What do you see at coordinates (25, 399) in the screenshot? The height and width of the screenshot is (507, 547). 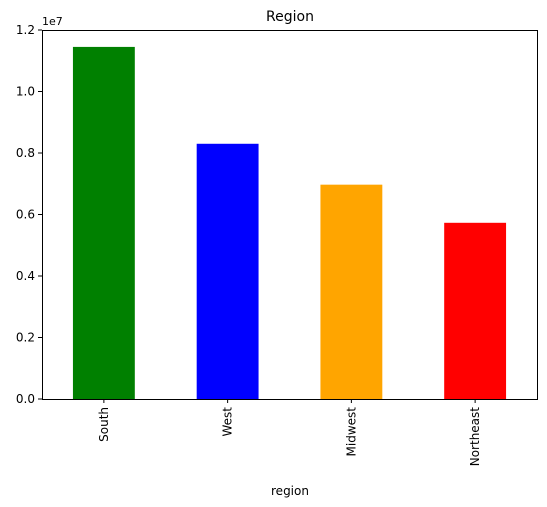 I see `y-tick-label: 0.0` at bounding box center [25, 399].